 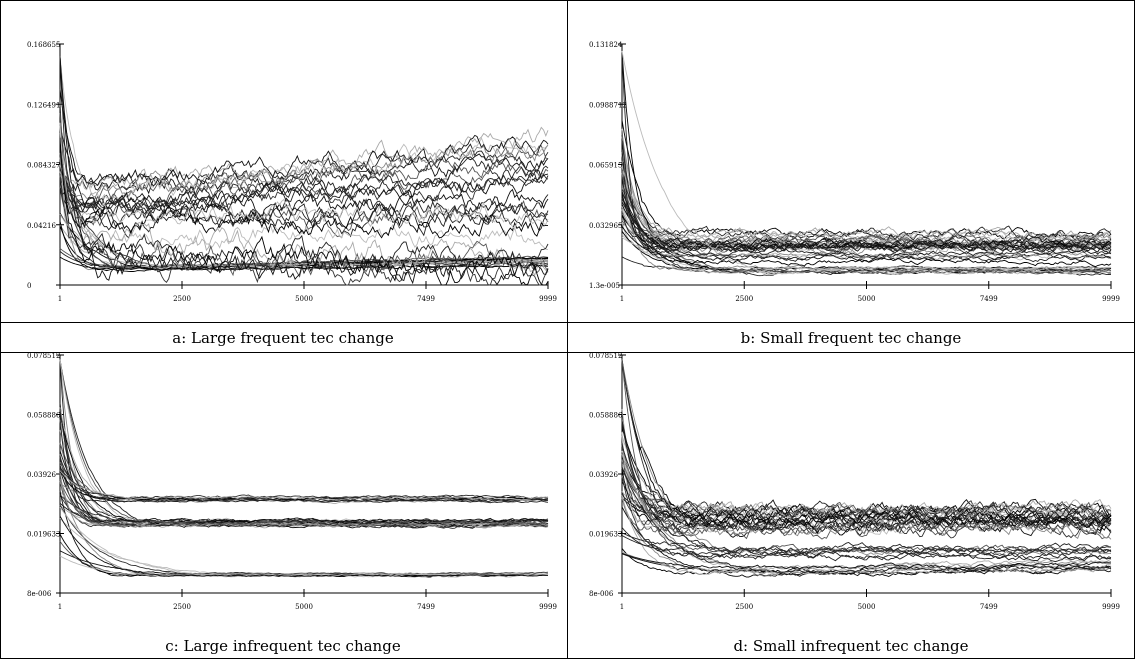 I want to click on caption-panel-c: c: Large infrequent tec change, so click(x=283, y=646).